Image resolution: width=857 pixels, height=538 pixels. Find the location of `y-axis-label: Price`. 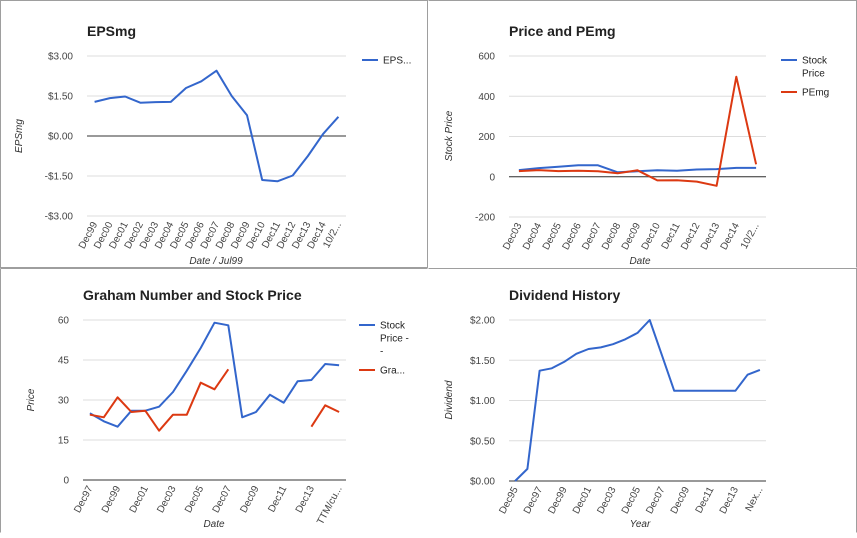

y-axis-label: Price is located at coordinates (31, 399).